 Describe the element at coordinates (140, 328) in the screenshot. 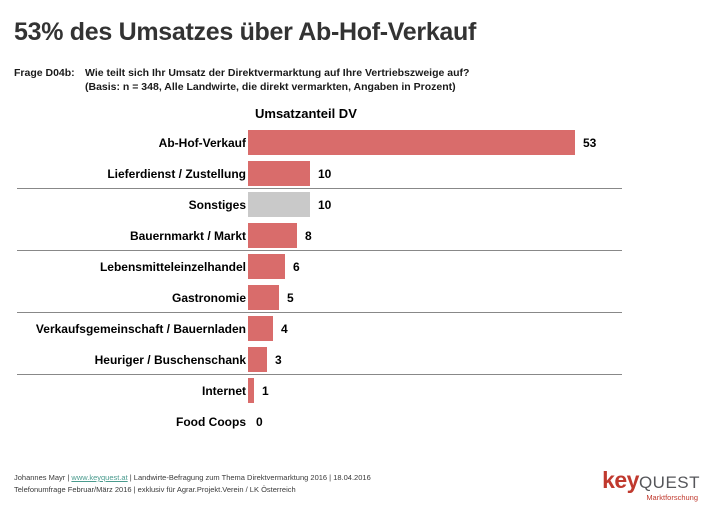

I see `bar-label: Verkaufsgemeinschaft / Bauernladen` at that location.